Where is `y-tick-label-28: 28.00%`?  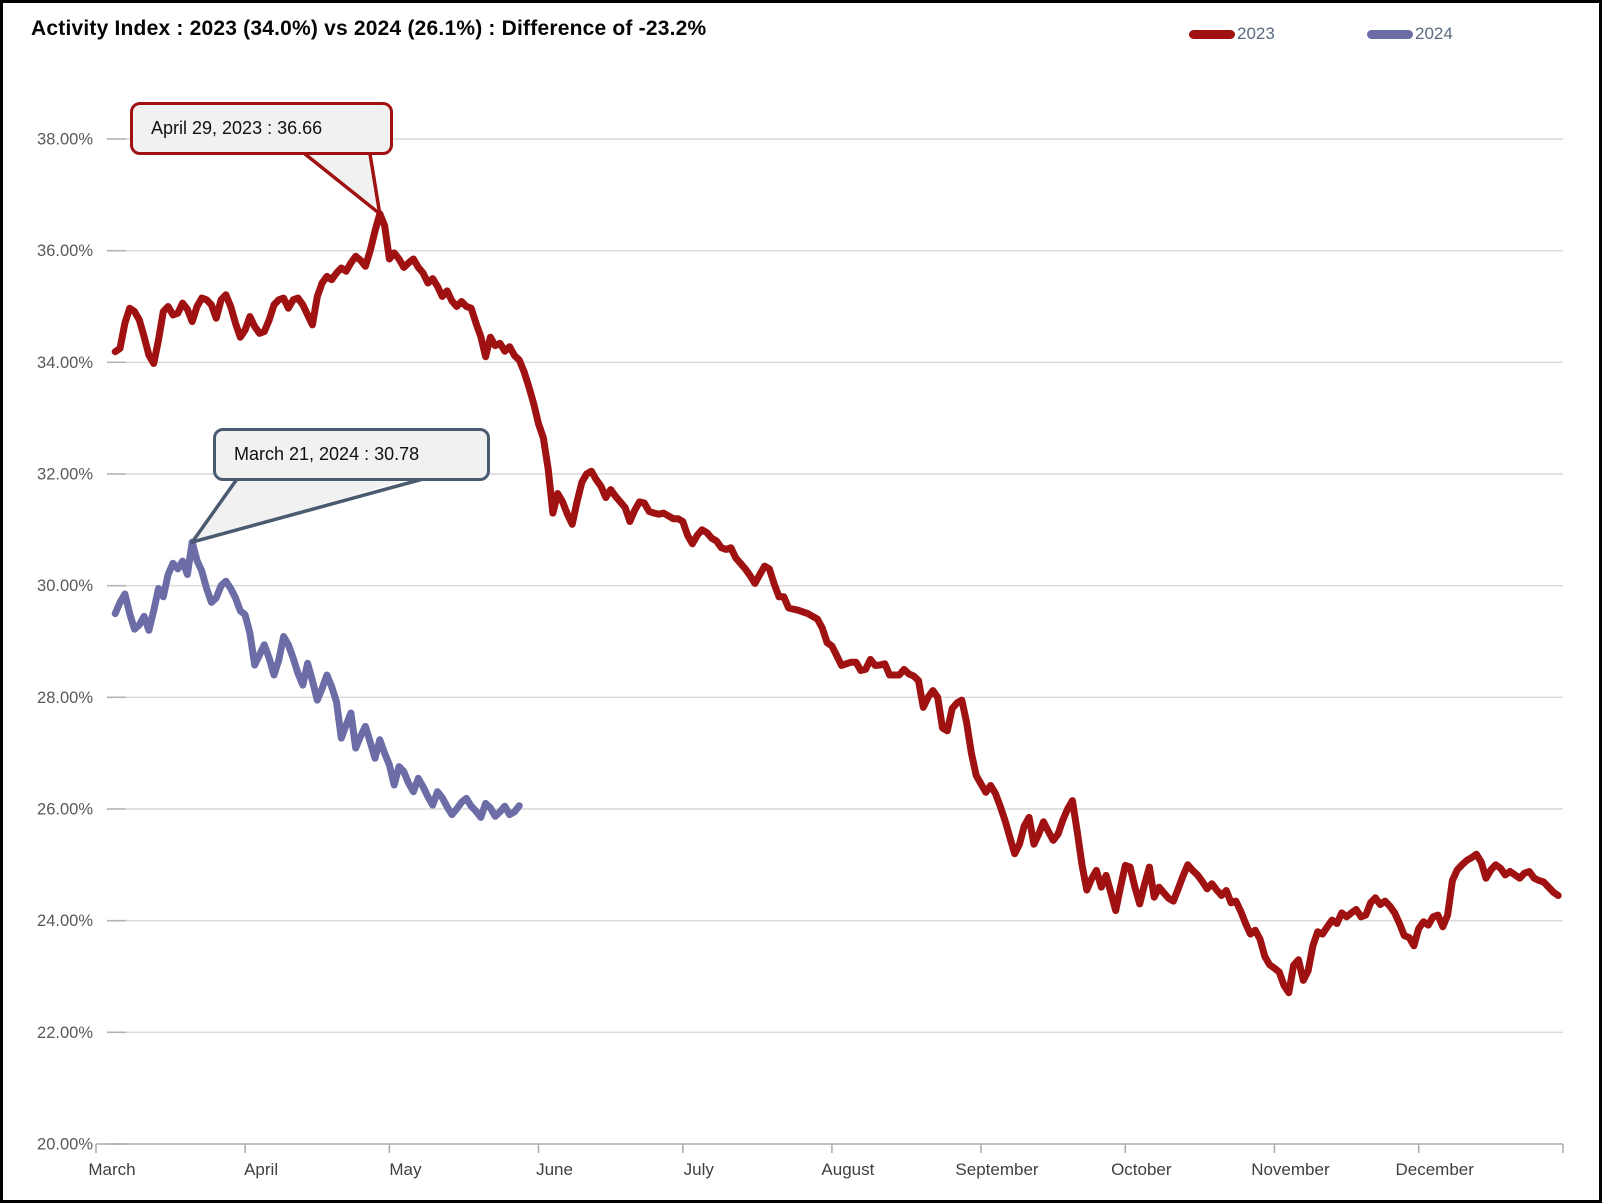
y-tick-label-28: 28.00% is located at coordinates (65, 698).